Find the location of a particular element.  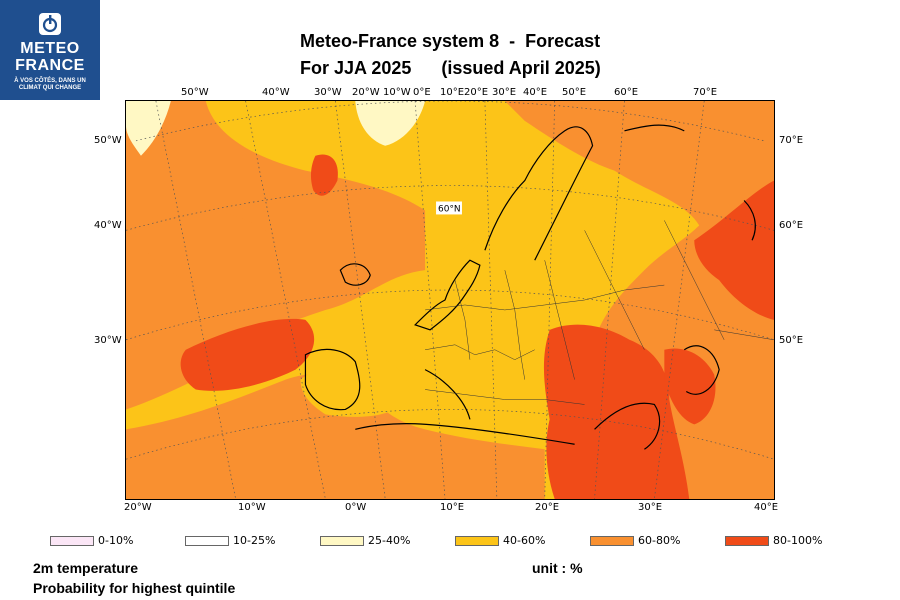

top-lon-label: 70°E is located at coordinates (705, 92).